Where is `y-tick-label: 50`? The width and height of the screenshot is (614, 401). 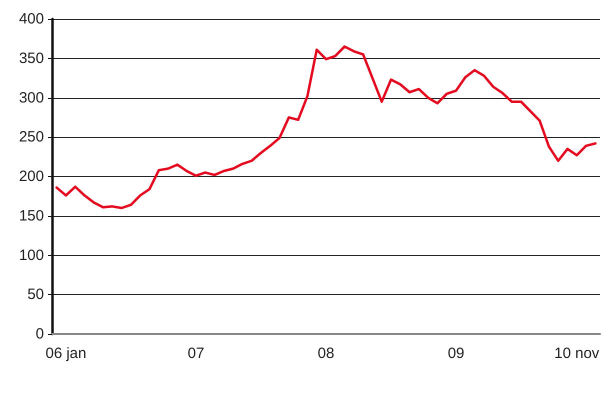
y-tick-label: 50 is located at coordinates (35, 295).